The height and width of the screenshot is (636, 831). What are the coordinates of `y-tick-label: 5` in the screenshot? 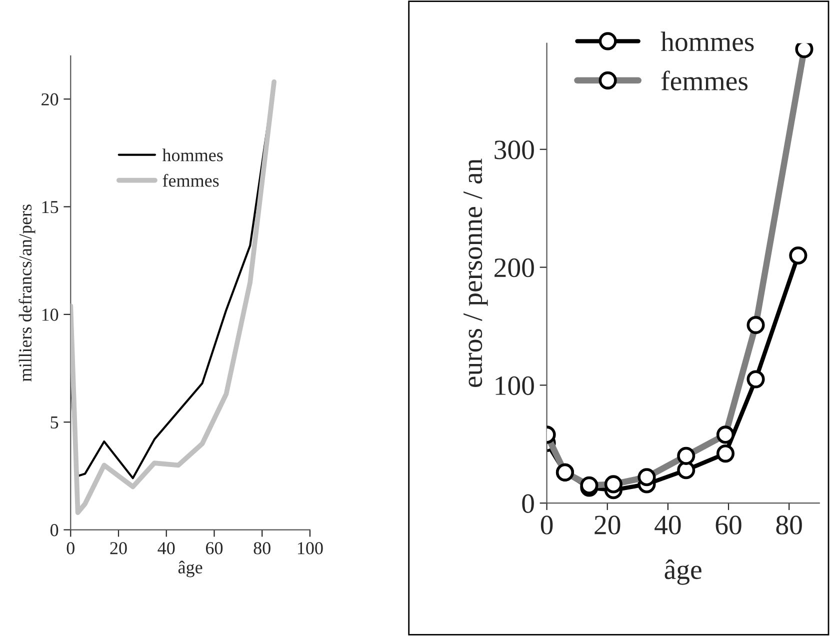 It's located at (54, 422).